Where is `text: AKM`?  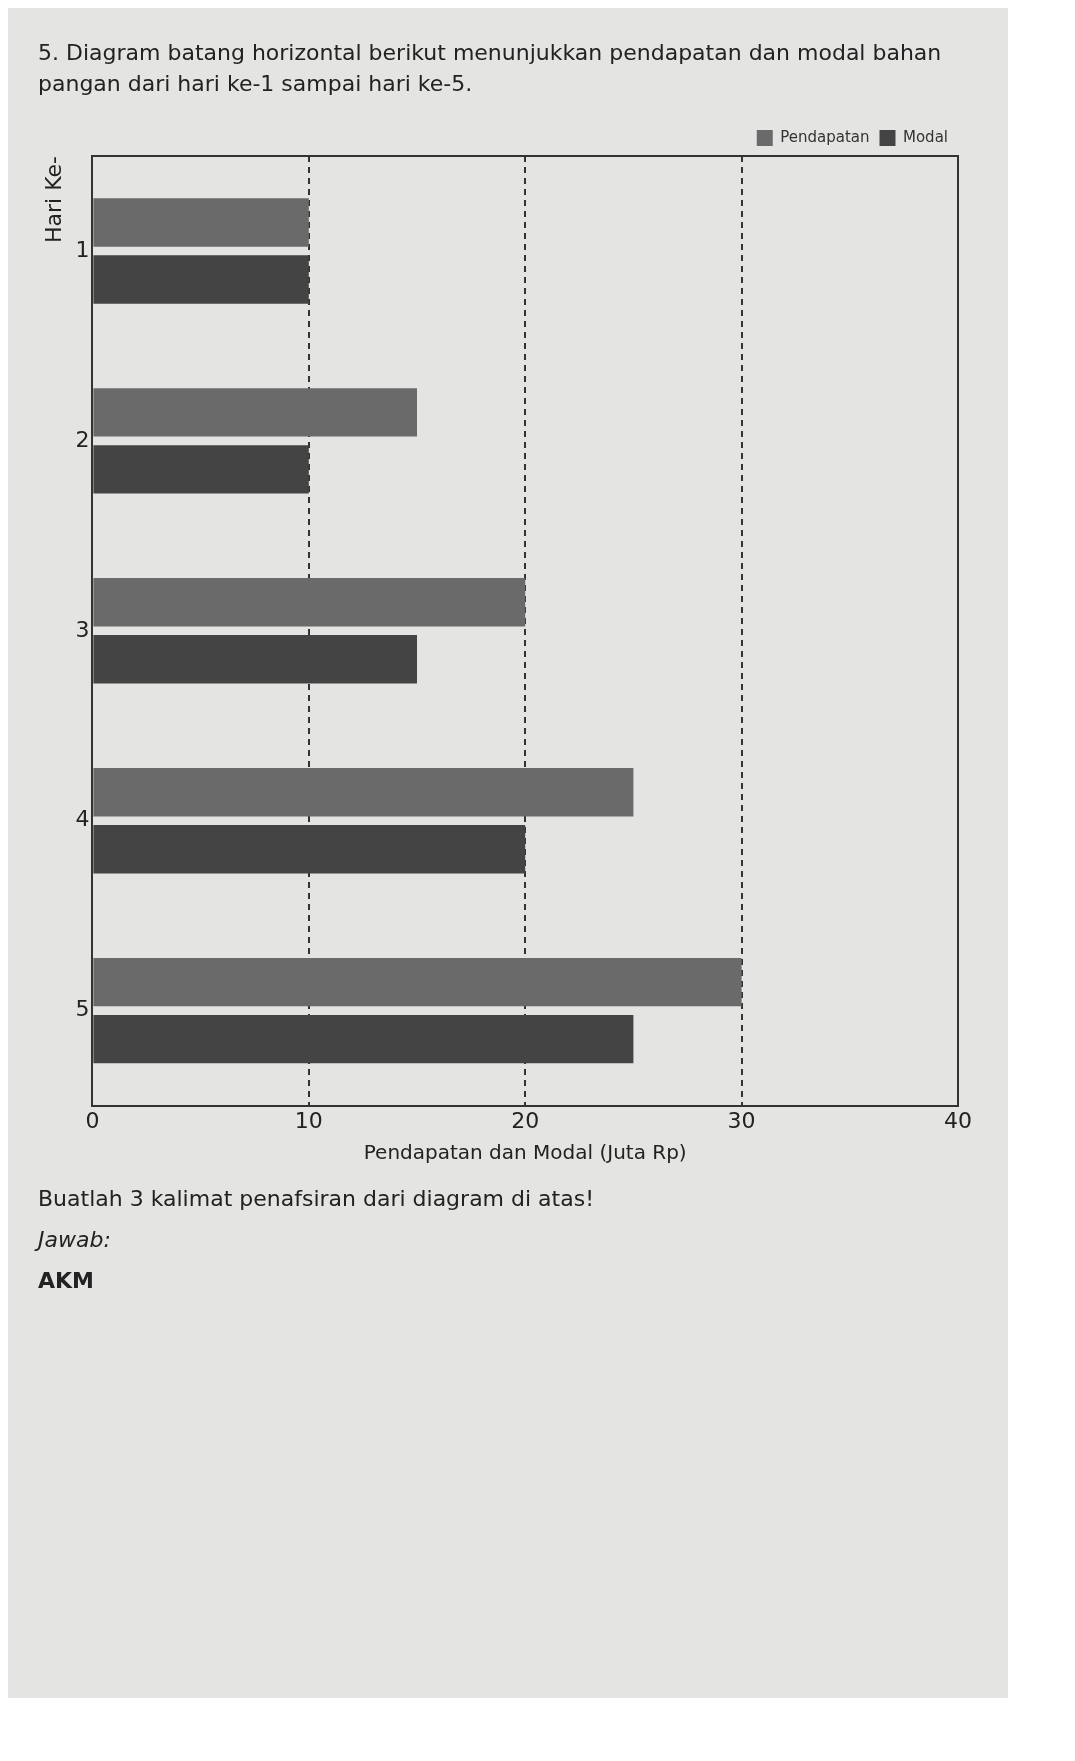
text: AKM is located at coordinates (66, 1280).